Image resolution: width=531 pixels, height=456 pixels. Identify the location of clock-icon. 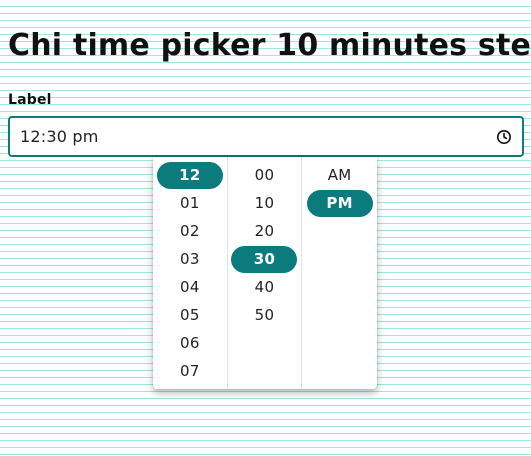
(504, 137).